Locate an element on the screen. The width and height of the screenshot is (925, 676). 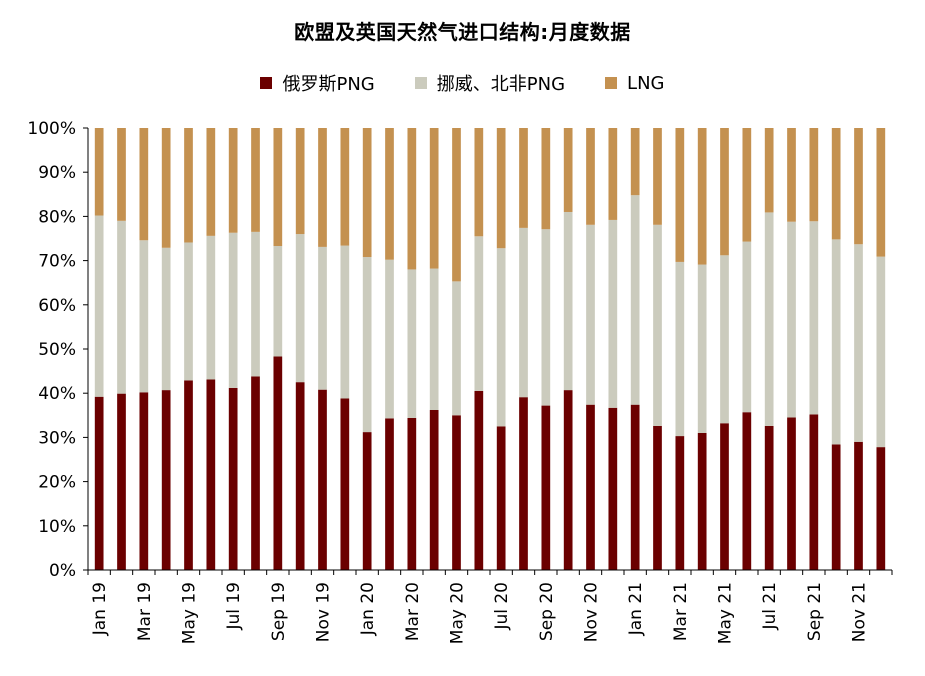
chart-title: 欧盟及英国天然气进口结构:月度数据 is located at coordinates (462, 32).